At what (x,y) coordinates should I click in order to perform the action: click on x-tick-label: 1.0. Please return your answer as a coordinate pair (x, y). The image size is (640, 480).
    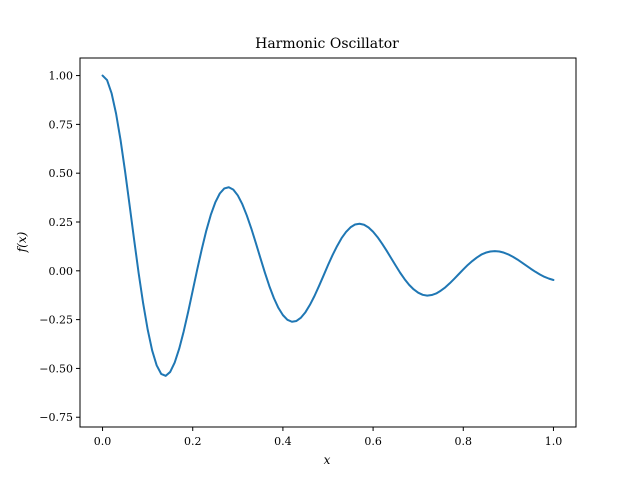
    Looking at the image, I should click on (554, 441).